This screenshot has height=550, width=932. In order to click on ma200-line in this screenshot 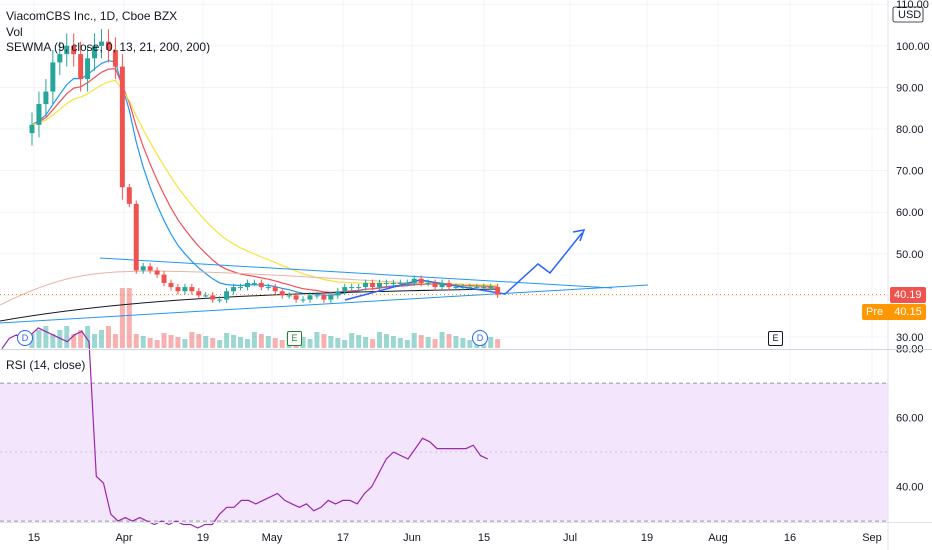, I will do `click(250, 305)`.